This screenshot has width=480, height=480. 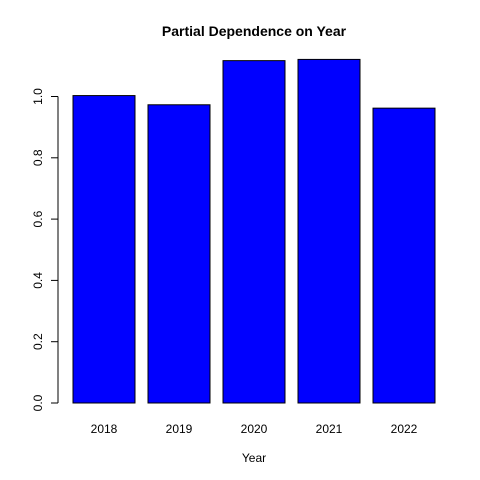 What do you see at coordinates (104, 429) in the screenshot?
I see `x-tick-label: 2018` at bounding box center [104, 429].